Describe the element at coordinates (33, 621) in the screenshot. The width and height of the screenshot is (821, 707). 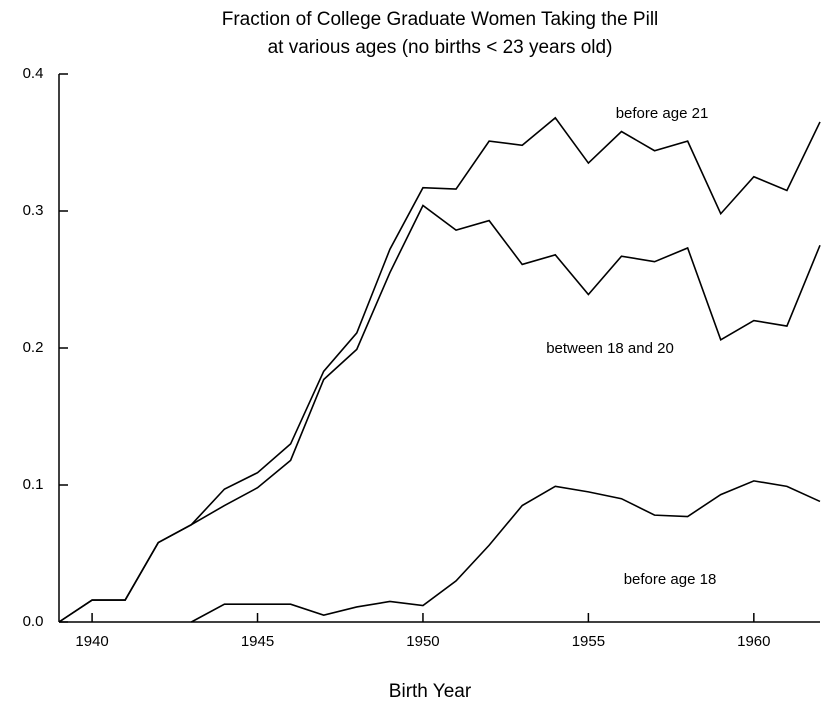
I see `y-tick-label: 0.0` at that location.